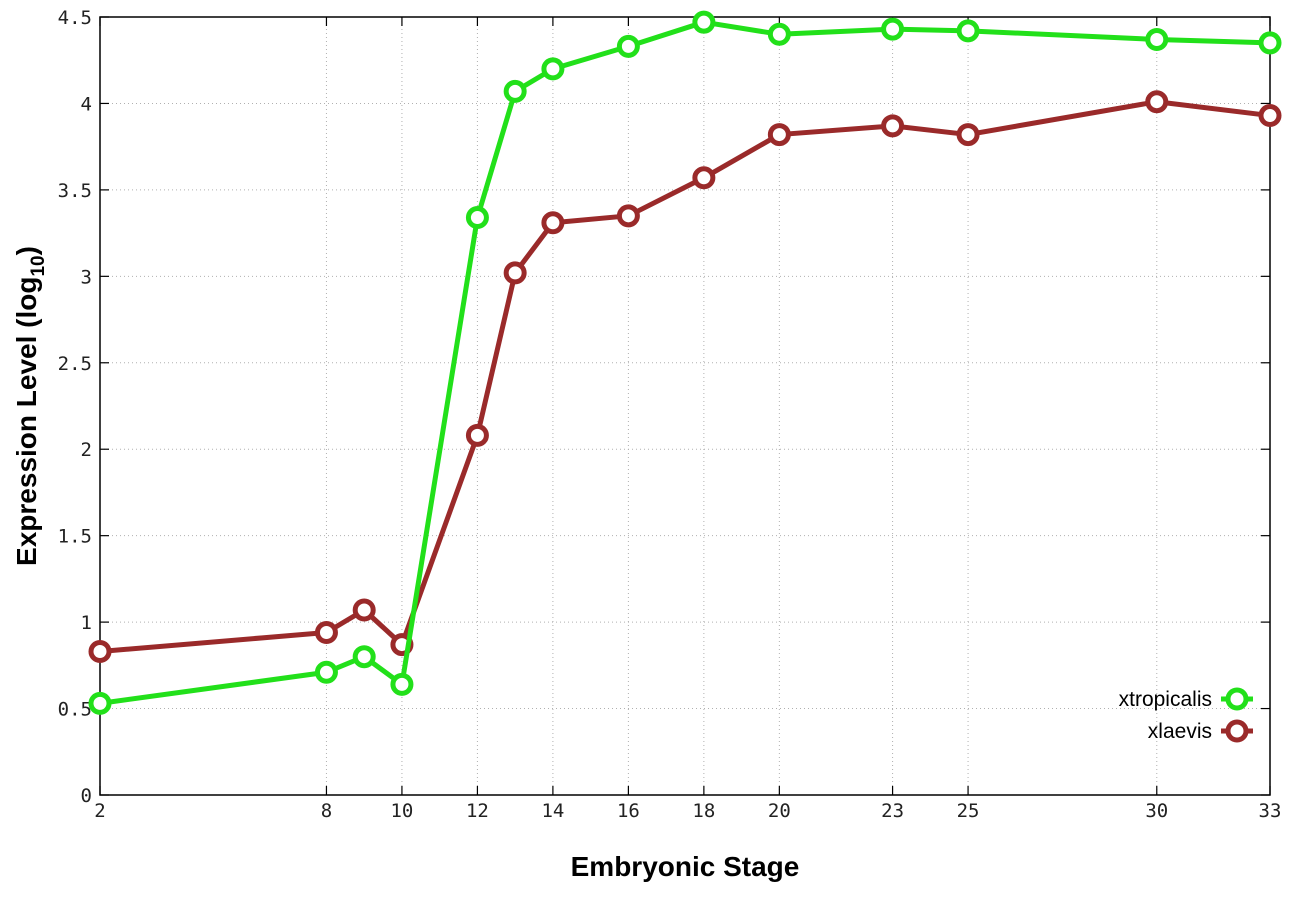 This screenshot has width=1296, height=907. Describe the element at coordinates (99, 811) in the screenshot. I see `x-tick-label: 2` at that location.